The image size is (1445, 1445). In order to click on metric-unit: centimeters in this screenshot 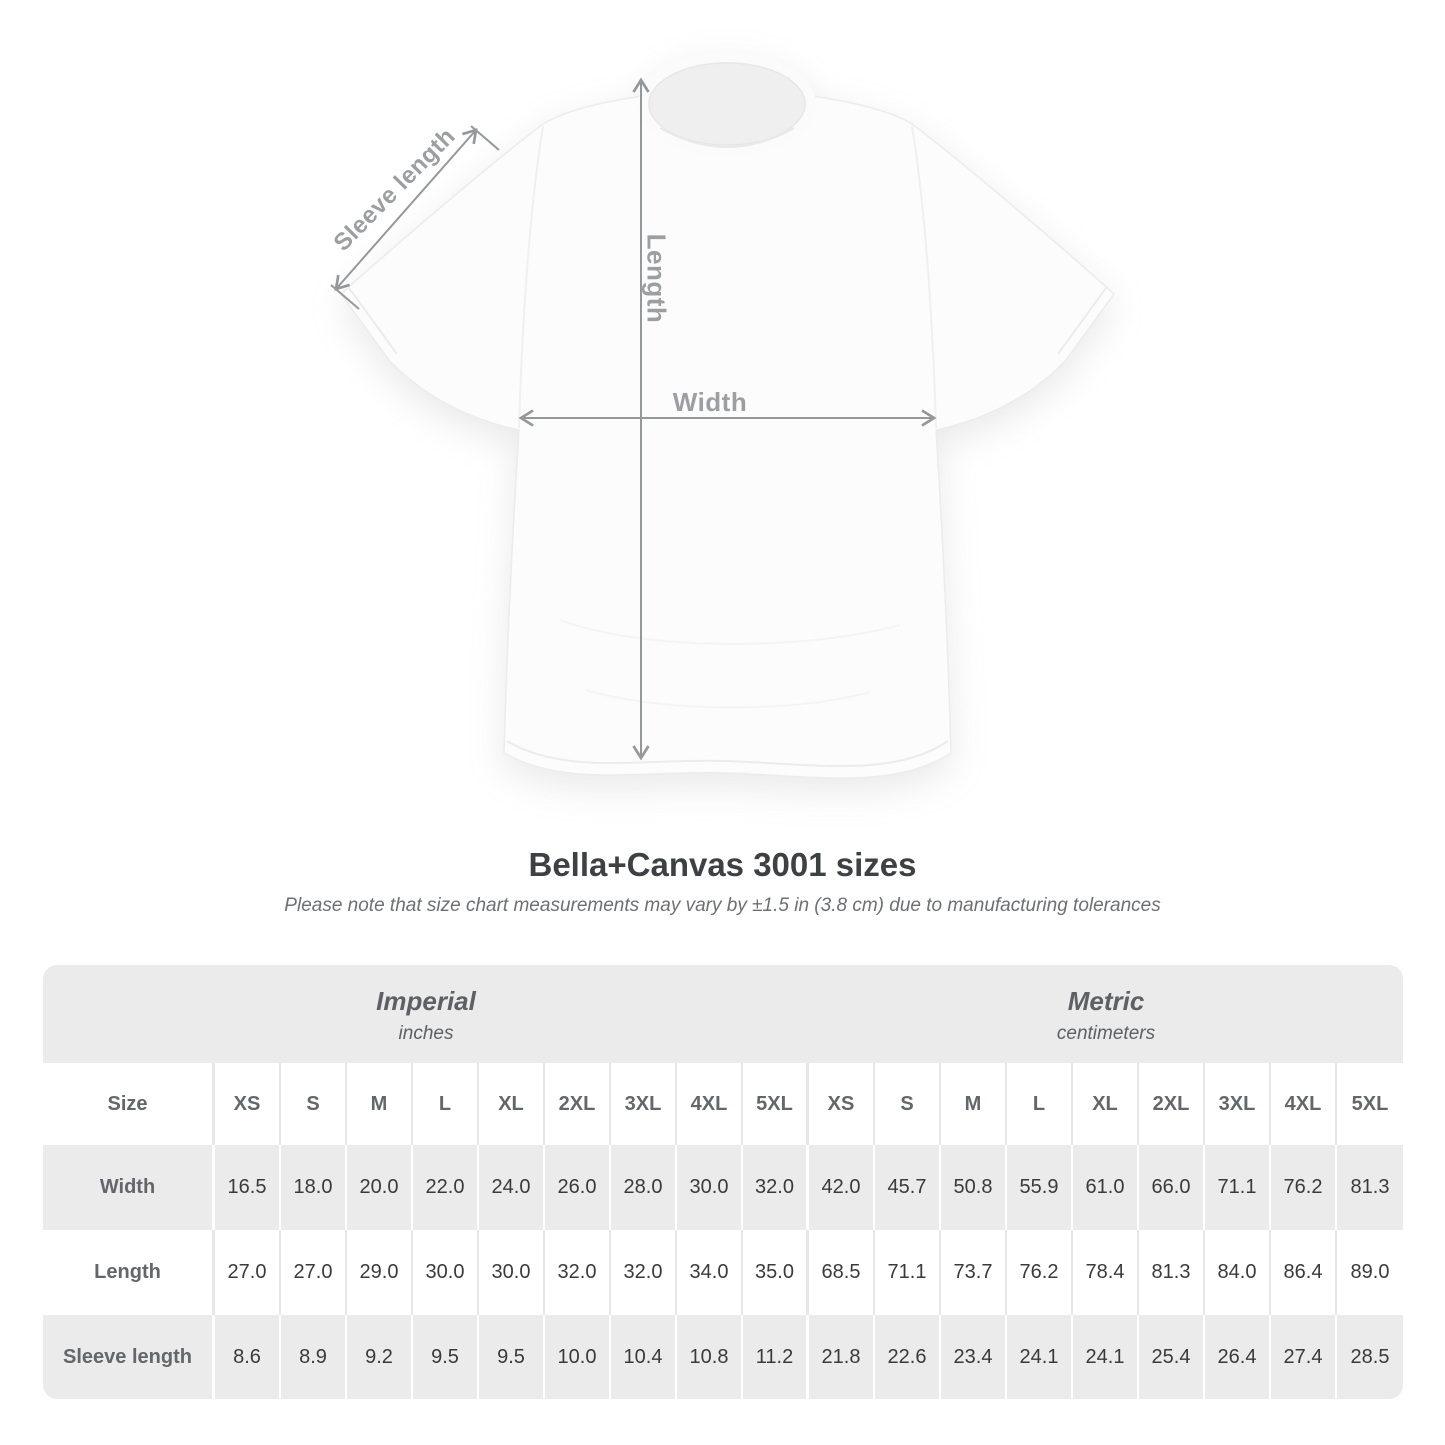, I will do `click(1106, 1033)`.